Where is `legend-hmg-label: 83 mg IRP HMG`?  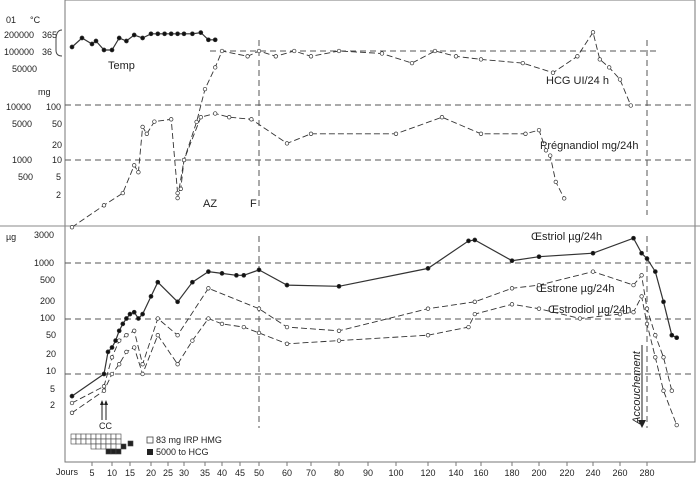
legend-hmg-label: 83 mg IRP HMG is located at coordinates (189, 440).